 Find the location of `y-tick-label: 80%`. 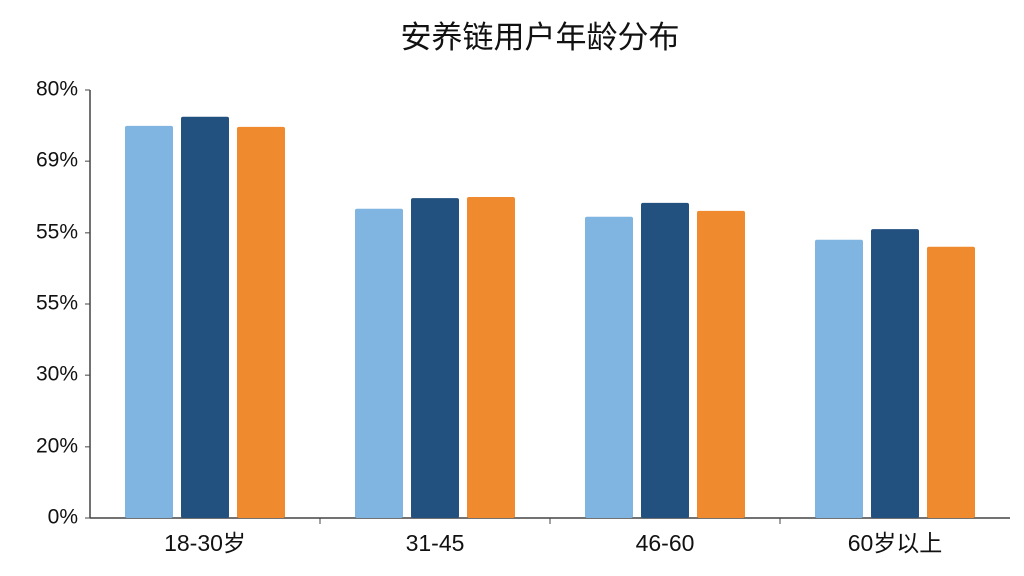

y-tick-label: 80% is located at coordinates (57, 89).